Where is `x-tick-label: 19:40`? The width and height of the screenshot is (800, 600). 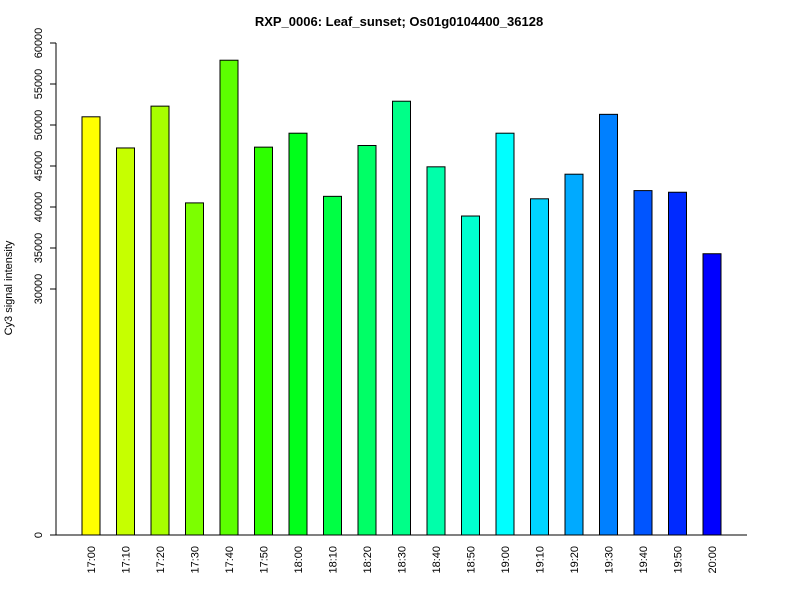 x-tick-label: 19:40 is located at coordinates (644, 560).